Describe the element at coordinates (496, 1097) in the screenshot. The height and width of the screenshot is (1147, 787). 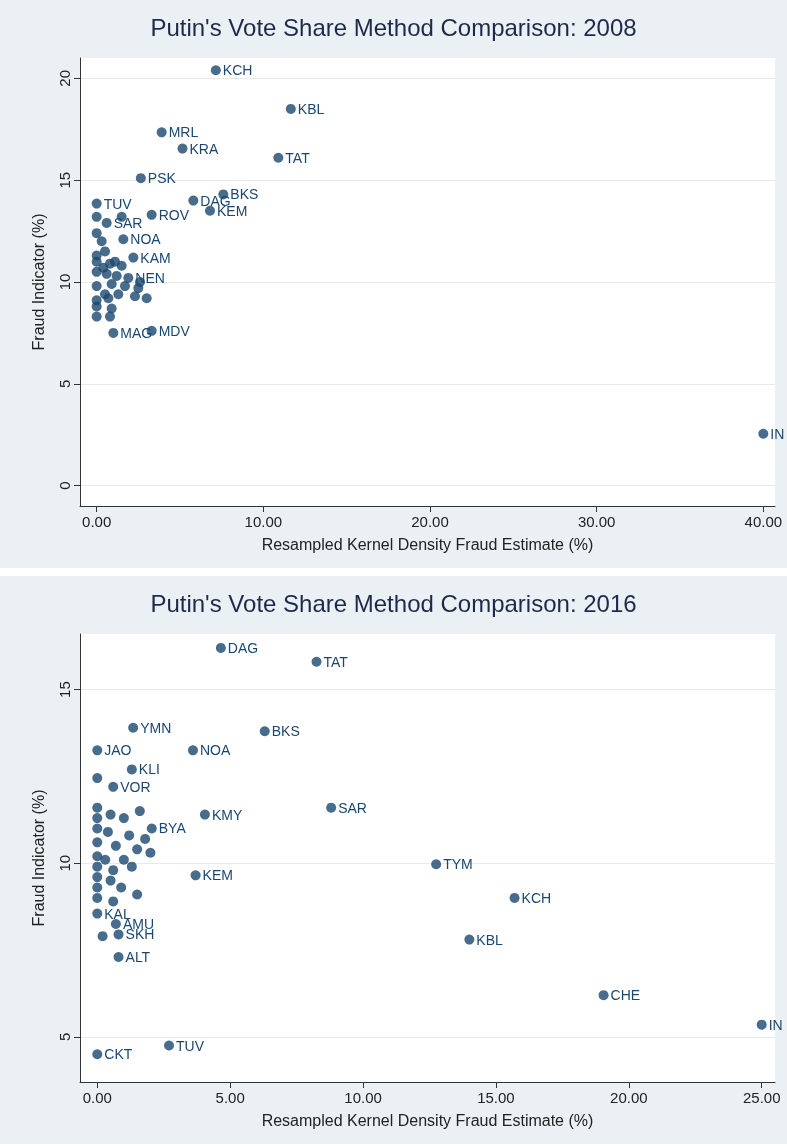
I see `x-tick-label: 15.00` at that location.